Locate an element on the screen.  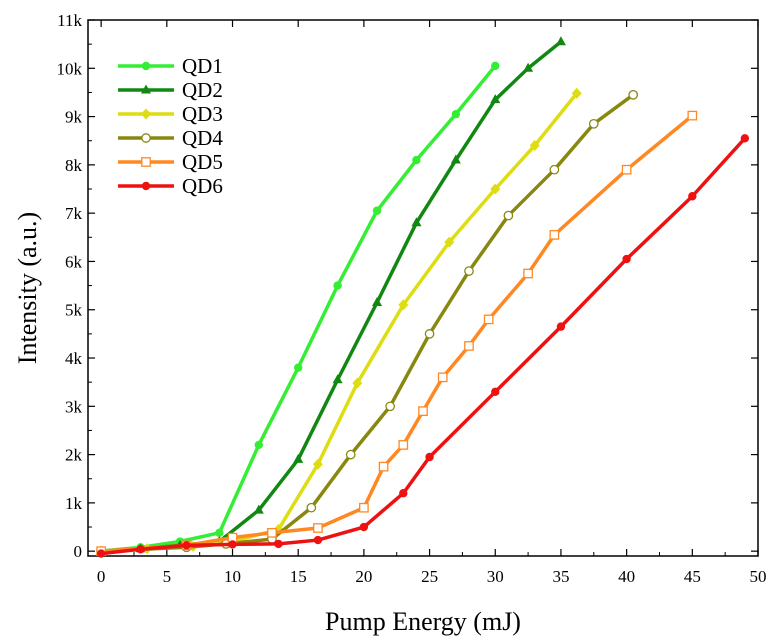
y-tick-label: 7k is located at coordinates (74, 213).